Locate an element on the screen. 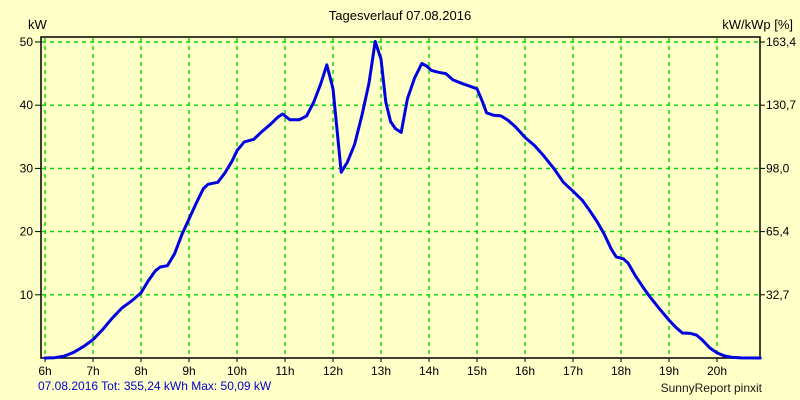 Image resolution: width=800 pixels, height=400 pixels. right-axis-tick-label: 163,4 is located at coordinates (781, 42).